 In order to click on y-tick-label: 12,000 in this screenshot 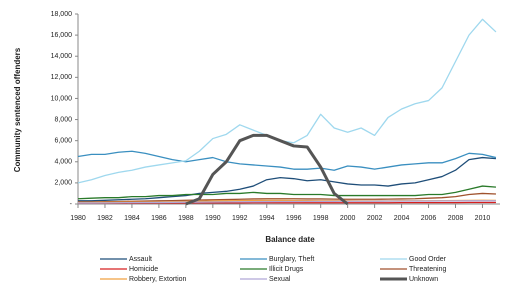, I will do `click(62, 77)`.